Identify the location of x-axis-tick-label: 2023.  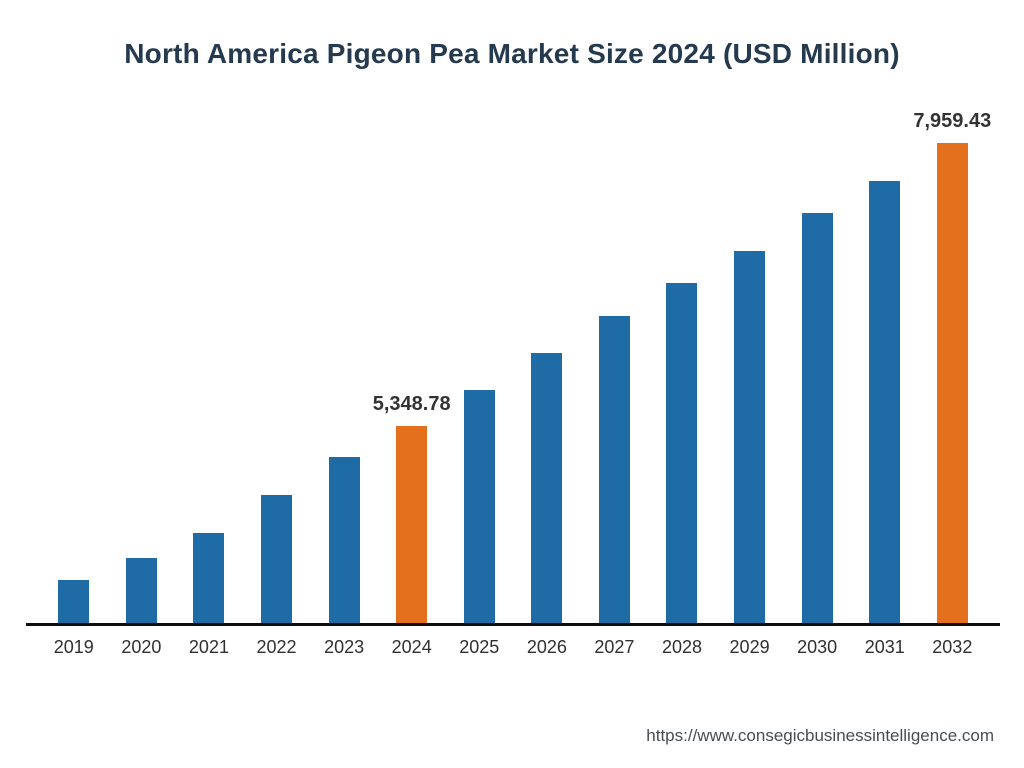
(344, 647).